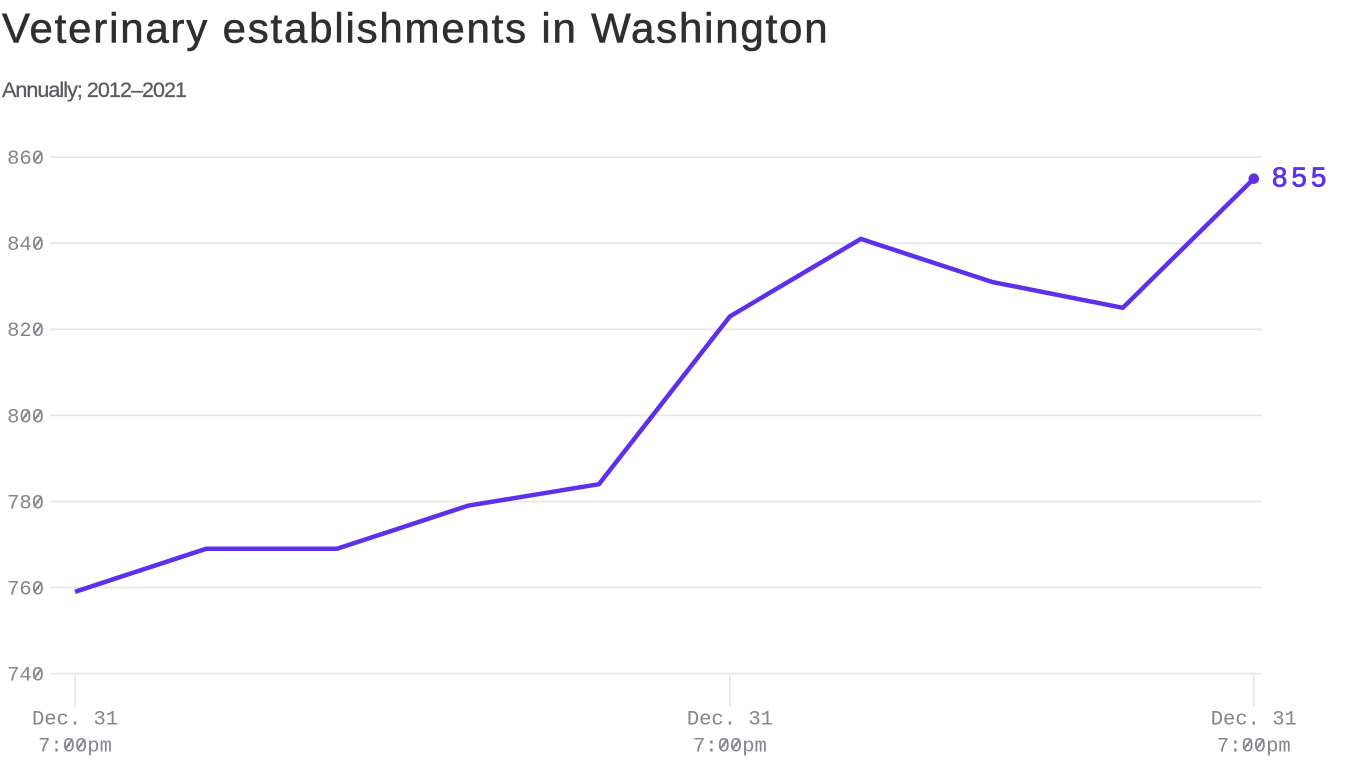 The image size is (1366, 768). I want to click on svg-text: 760, so click(25, 589).